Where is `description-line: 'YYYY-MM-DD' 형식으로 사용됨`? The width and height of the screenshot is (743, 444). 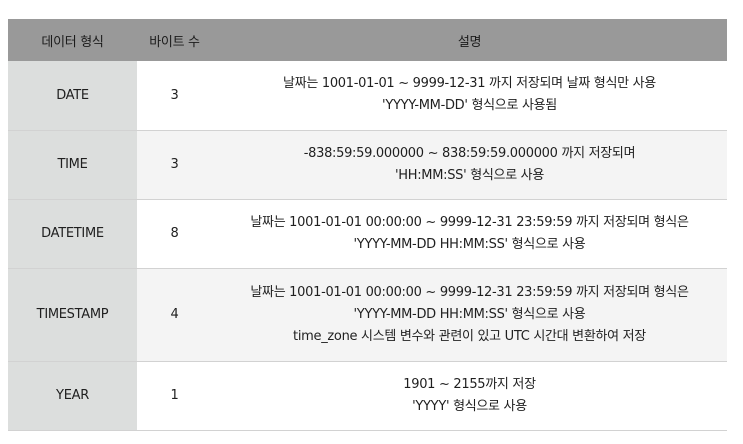
description-line: 'YYYY-MM-DD' 형식으로 사용됨 is located at coordinates (469, 106).